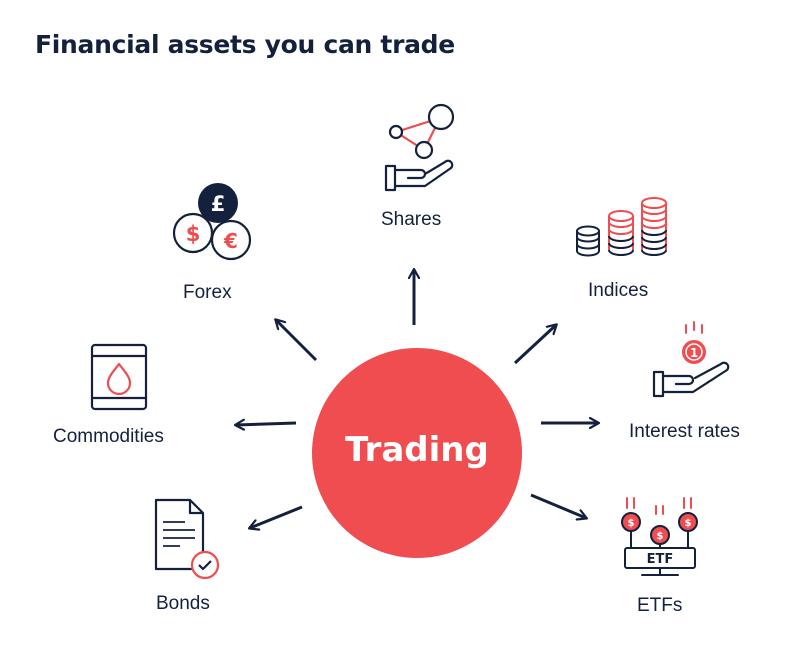  Describe the element at coordinates (660, 605) in the screenshot. I see `asset-label-etfs: ETFs` at that location.